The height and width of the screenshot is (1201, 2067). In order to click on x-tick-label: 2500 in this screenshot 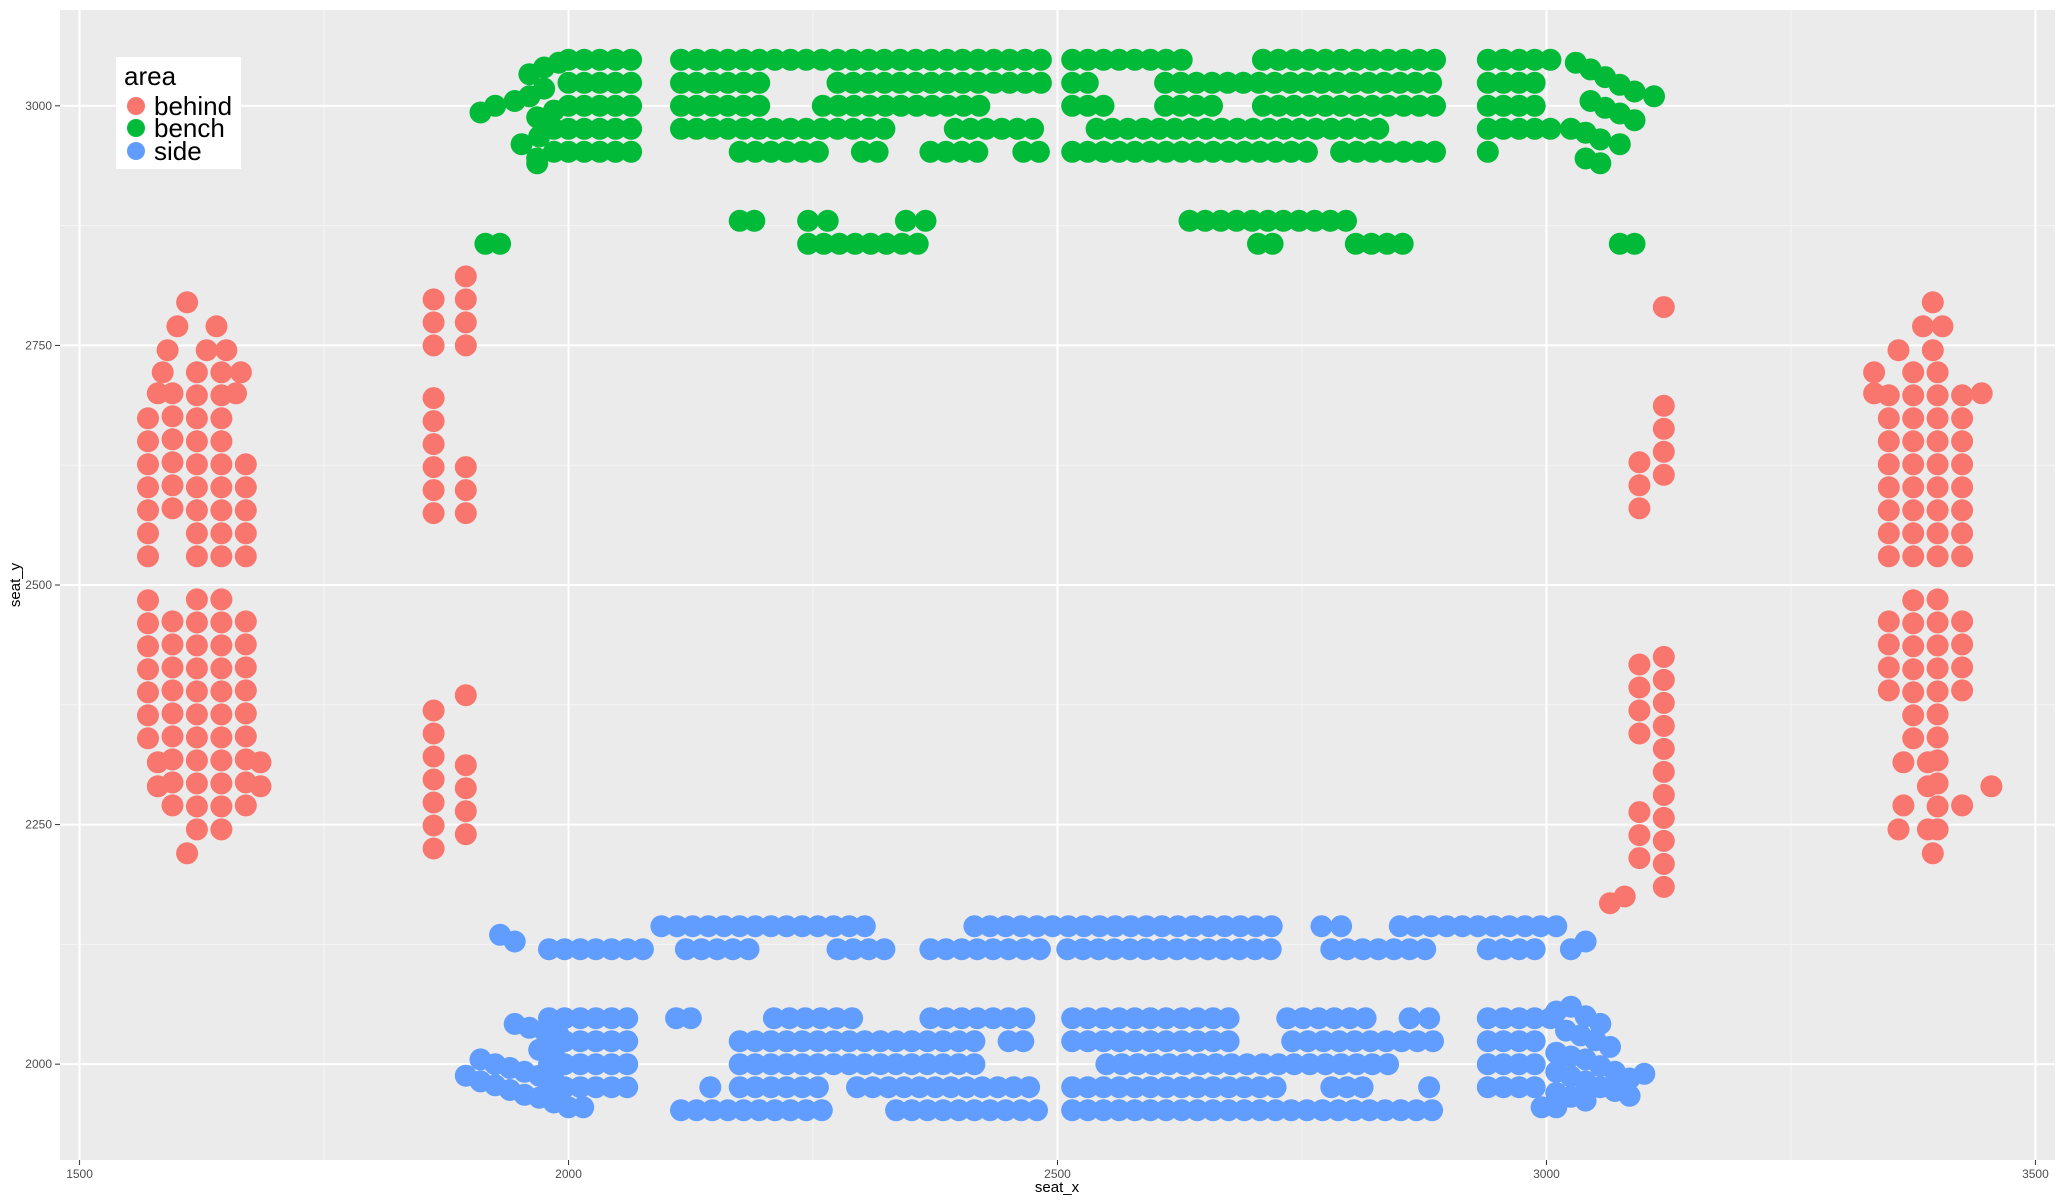, I will do `click(1057, 1174)`.